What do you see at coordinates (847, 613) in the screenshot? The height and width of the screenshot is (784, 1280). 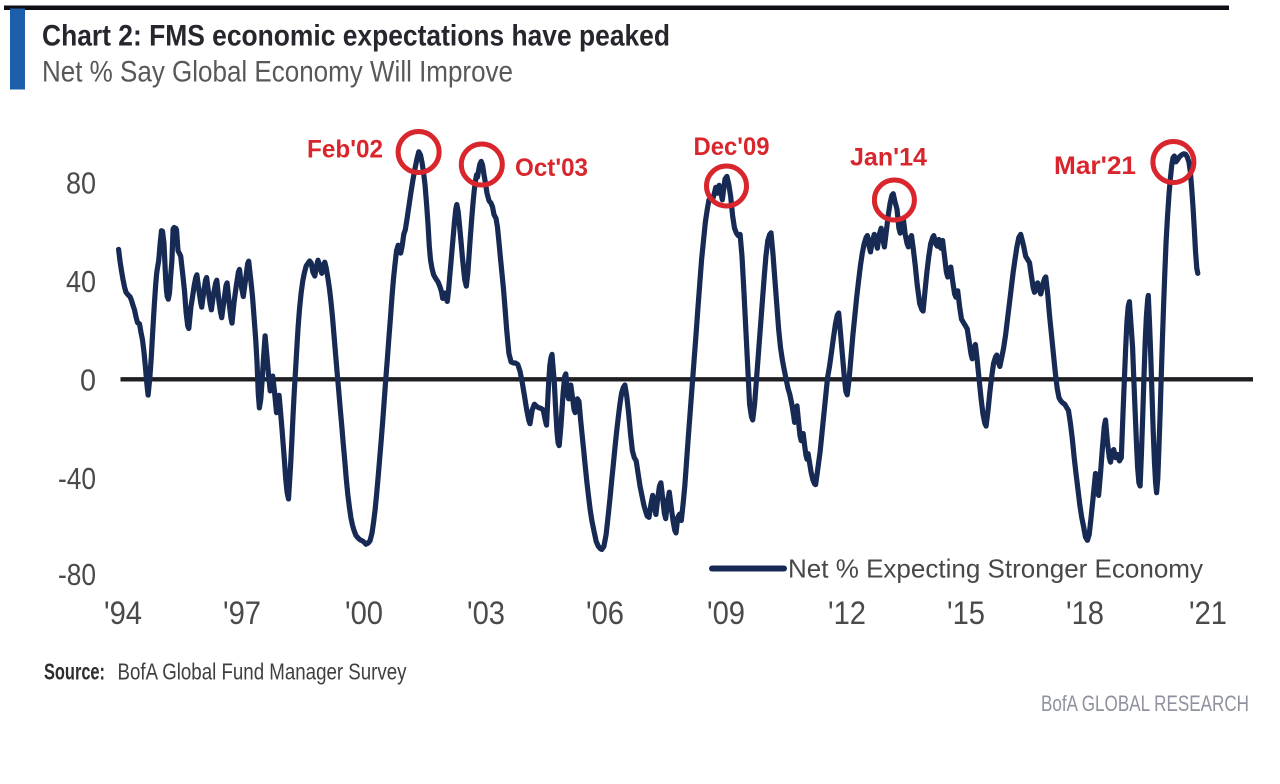 I see `svg-text: '12` at bounding box center [847, 613].